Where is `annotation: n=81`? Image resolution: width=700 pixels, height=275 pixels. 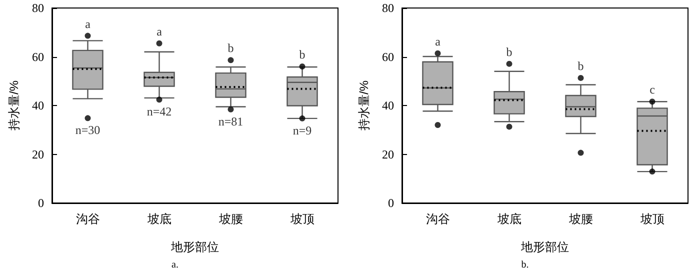
annotation: n=81 is located at coordinates (231, 121).